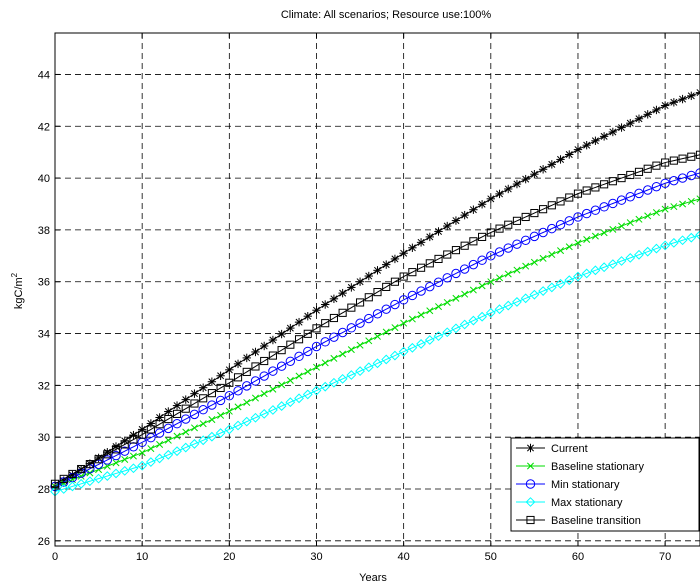 The height and width of the screenshot is (584, 700). What do you see at coordinates (569, 449) in the screenshot?
I see `legend-label: Current` at bounding box center [569, 449].